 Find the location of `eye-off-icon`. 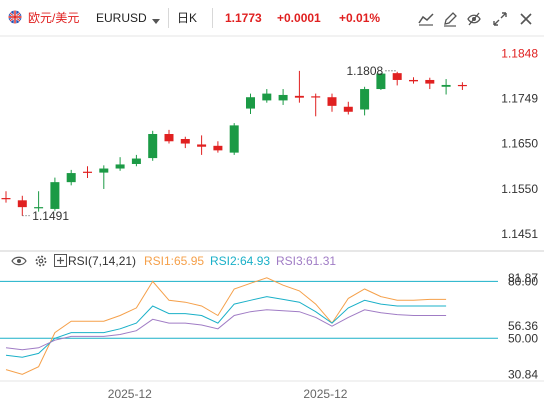

eye-off-icon is located at coordinates (474, 19).